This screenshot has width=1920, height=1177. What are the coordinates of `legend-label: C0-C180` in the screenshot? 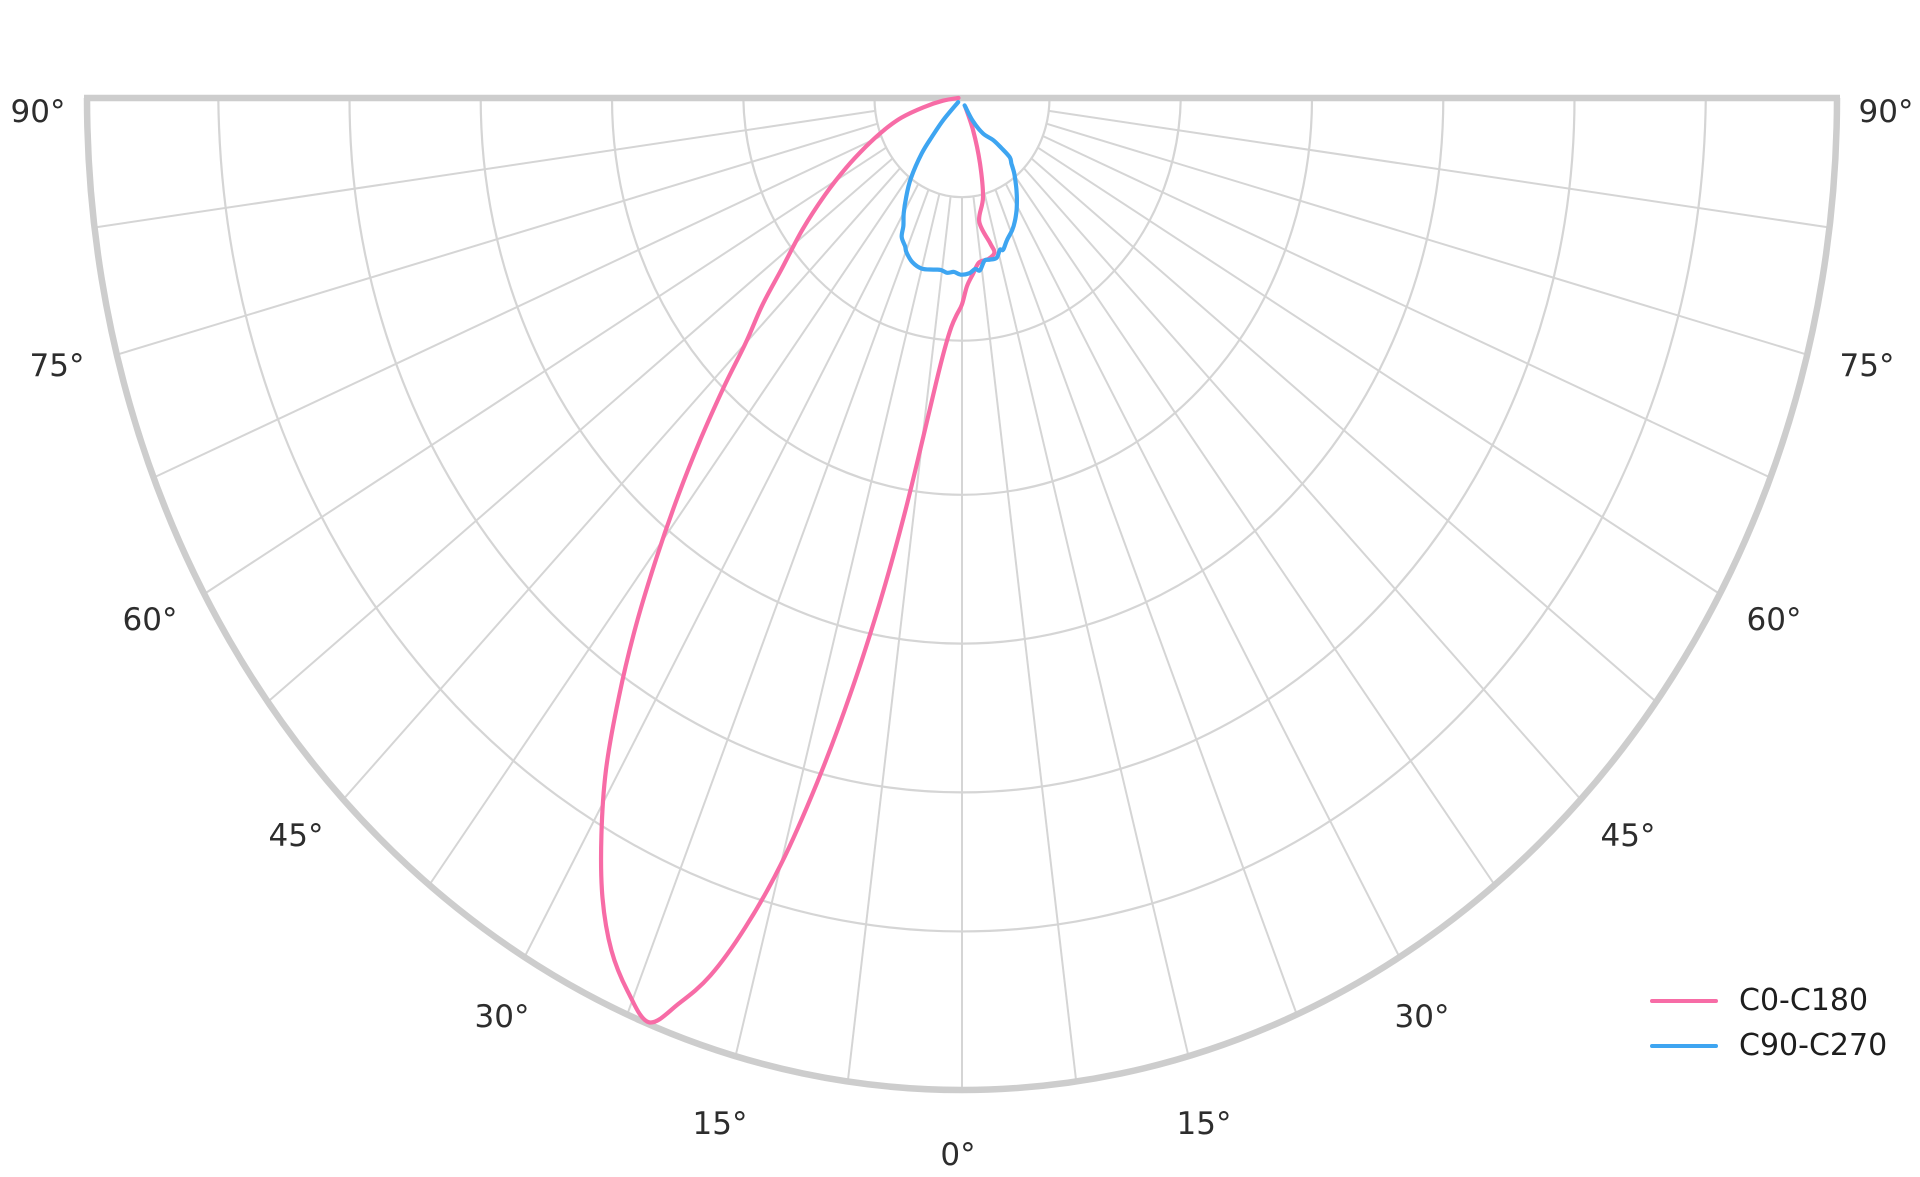 It's located at (1804, 1000).